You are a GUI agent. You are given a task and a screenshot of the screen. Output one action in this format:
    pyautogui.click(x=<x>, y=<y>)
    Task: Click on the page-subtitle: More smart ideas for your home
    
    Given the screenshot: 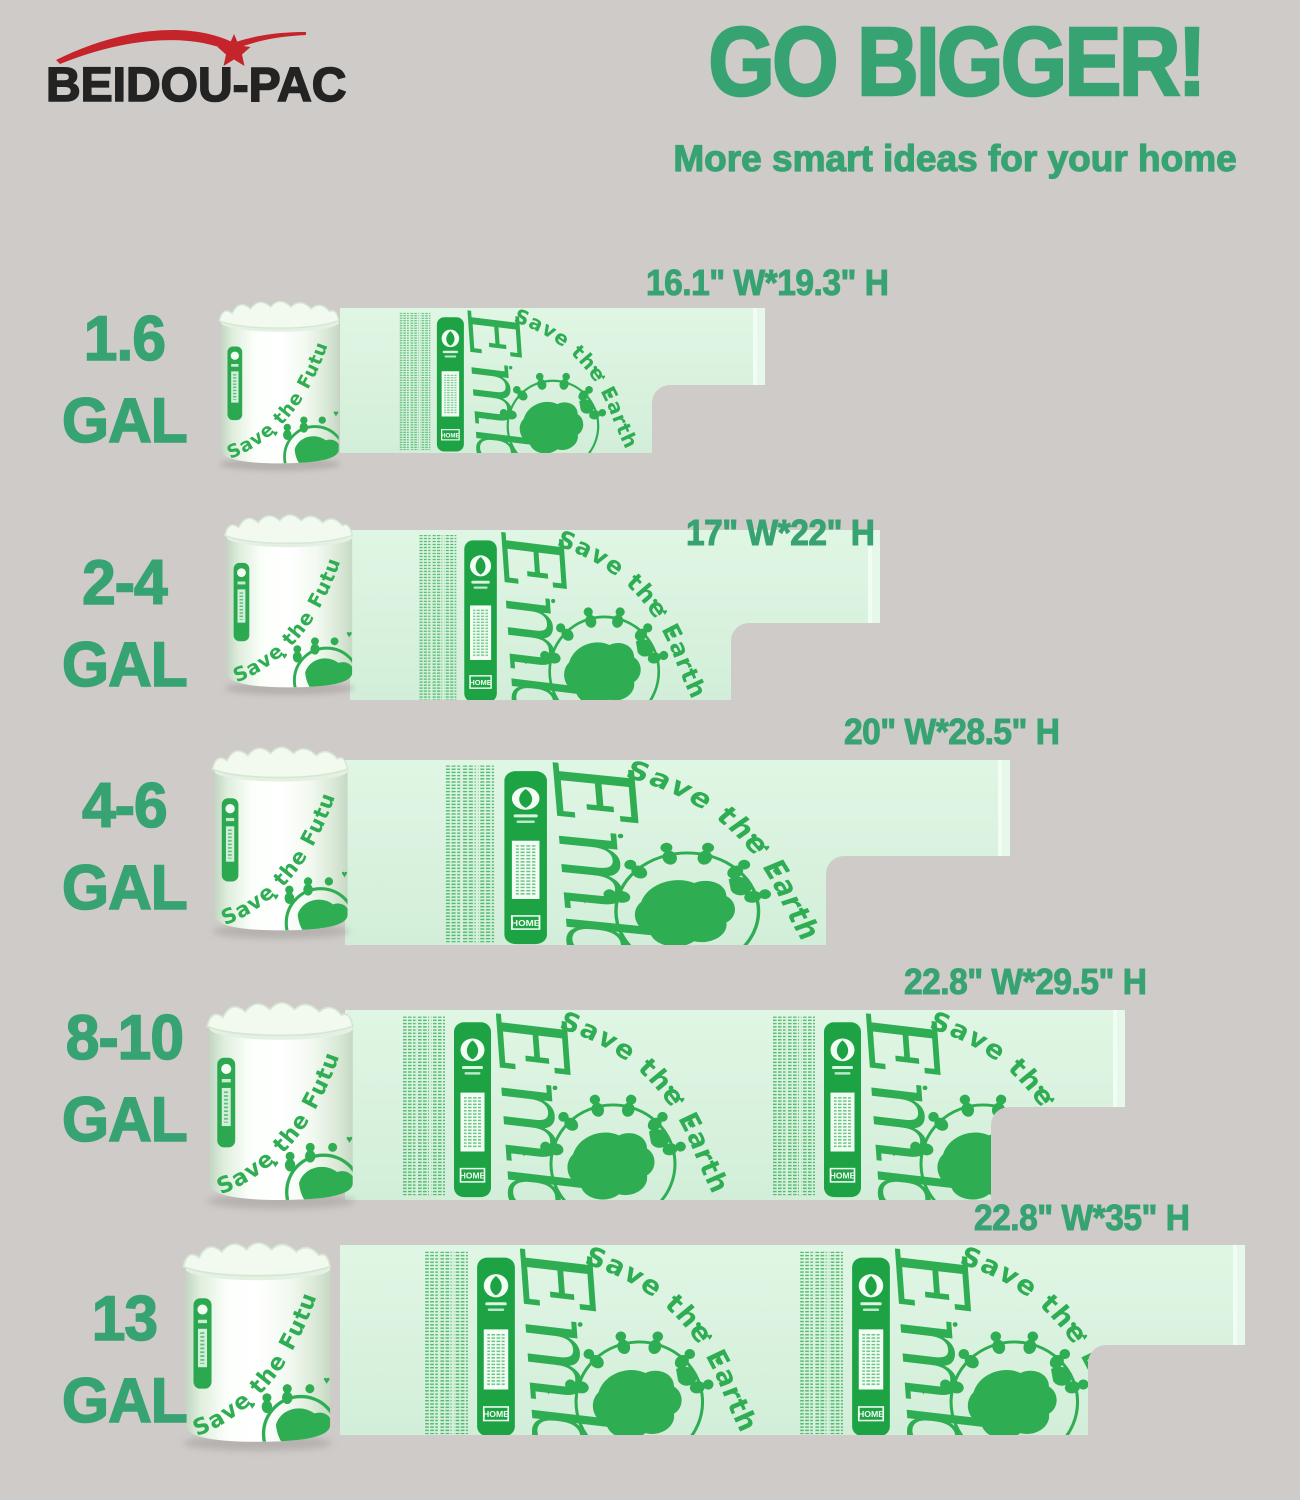 What is the action you would take?
    pyautogui.click(x=955, y=158)
    